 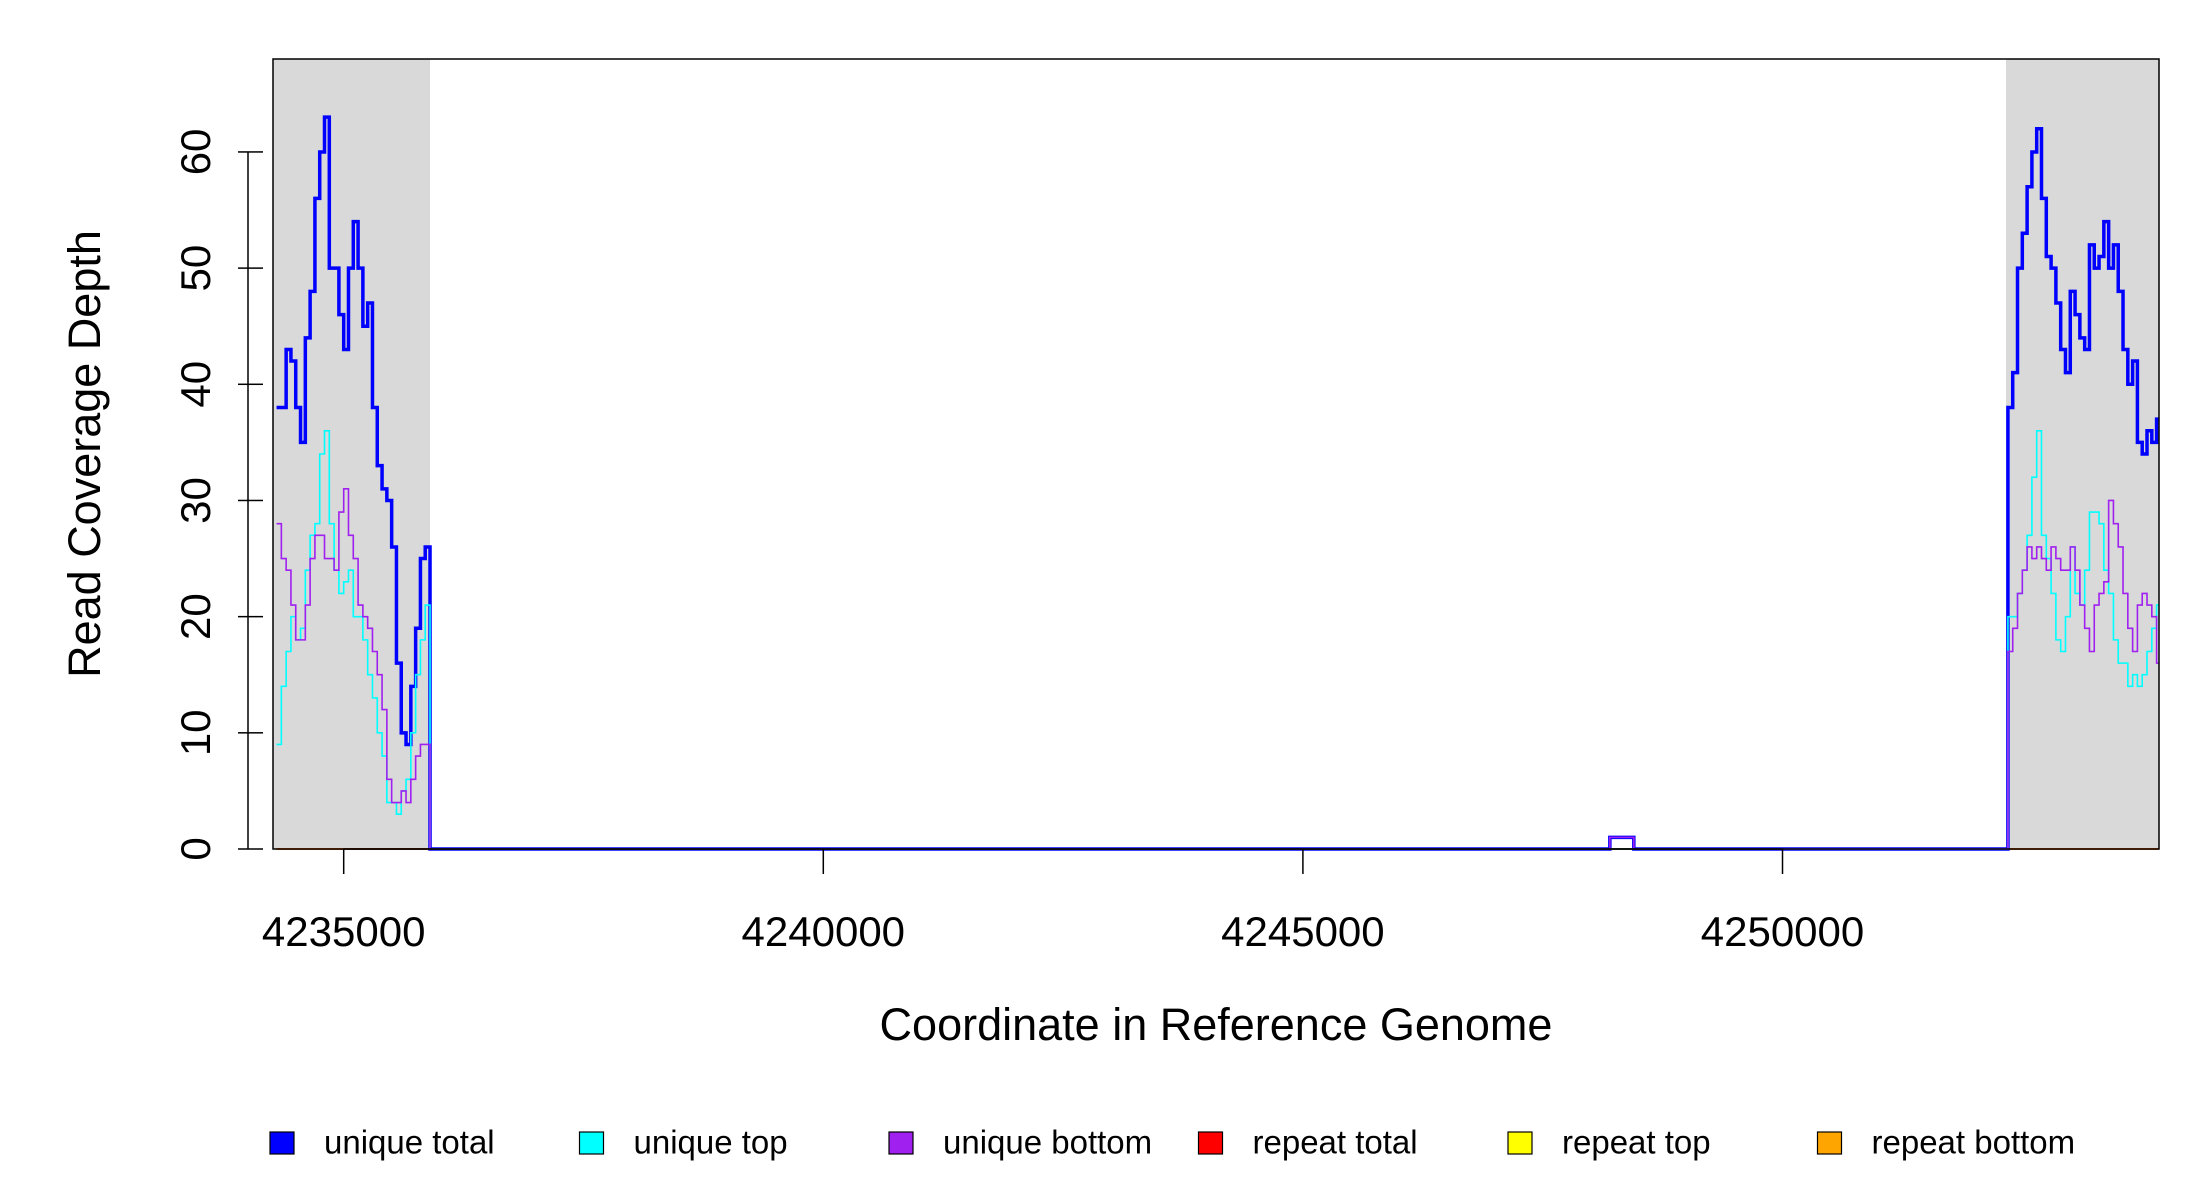 I want to click on y-tick-label: 50, so click(x=195, y=268).